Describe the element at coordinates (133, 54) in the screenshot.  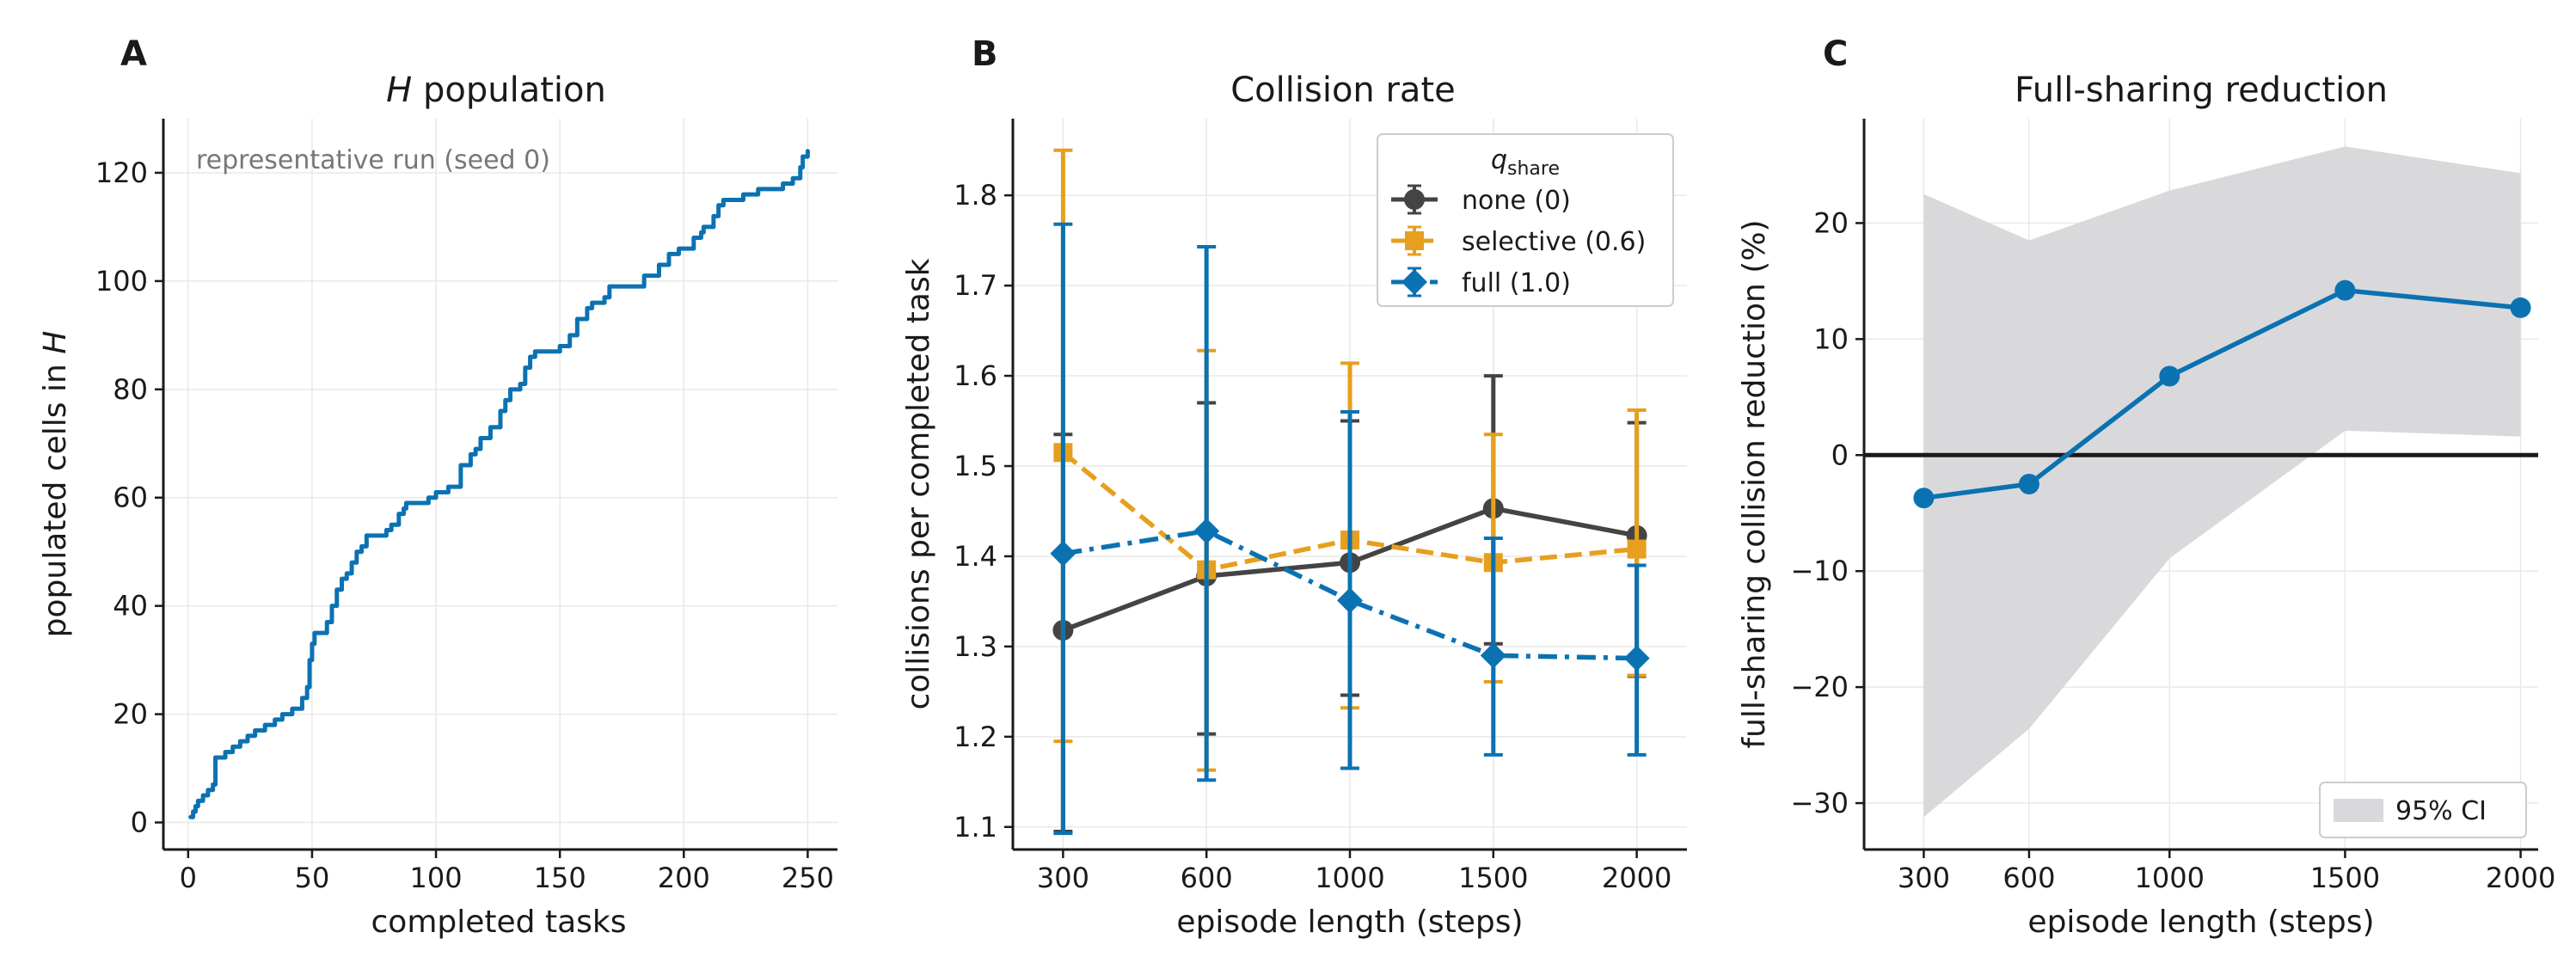
I see `panel-label-a: A` at that location.